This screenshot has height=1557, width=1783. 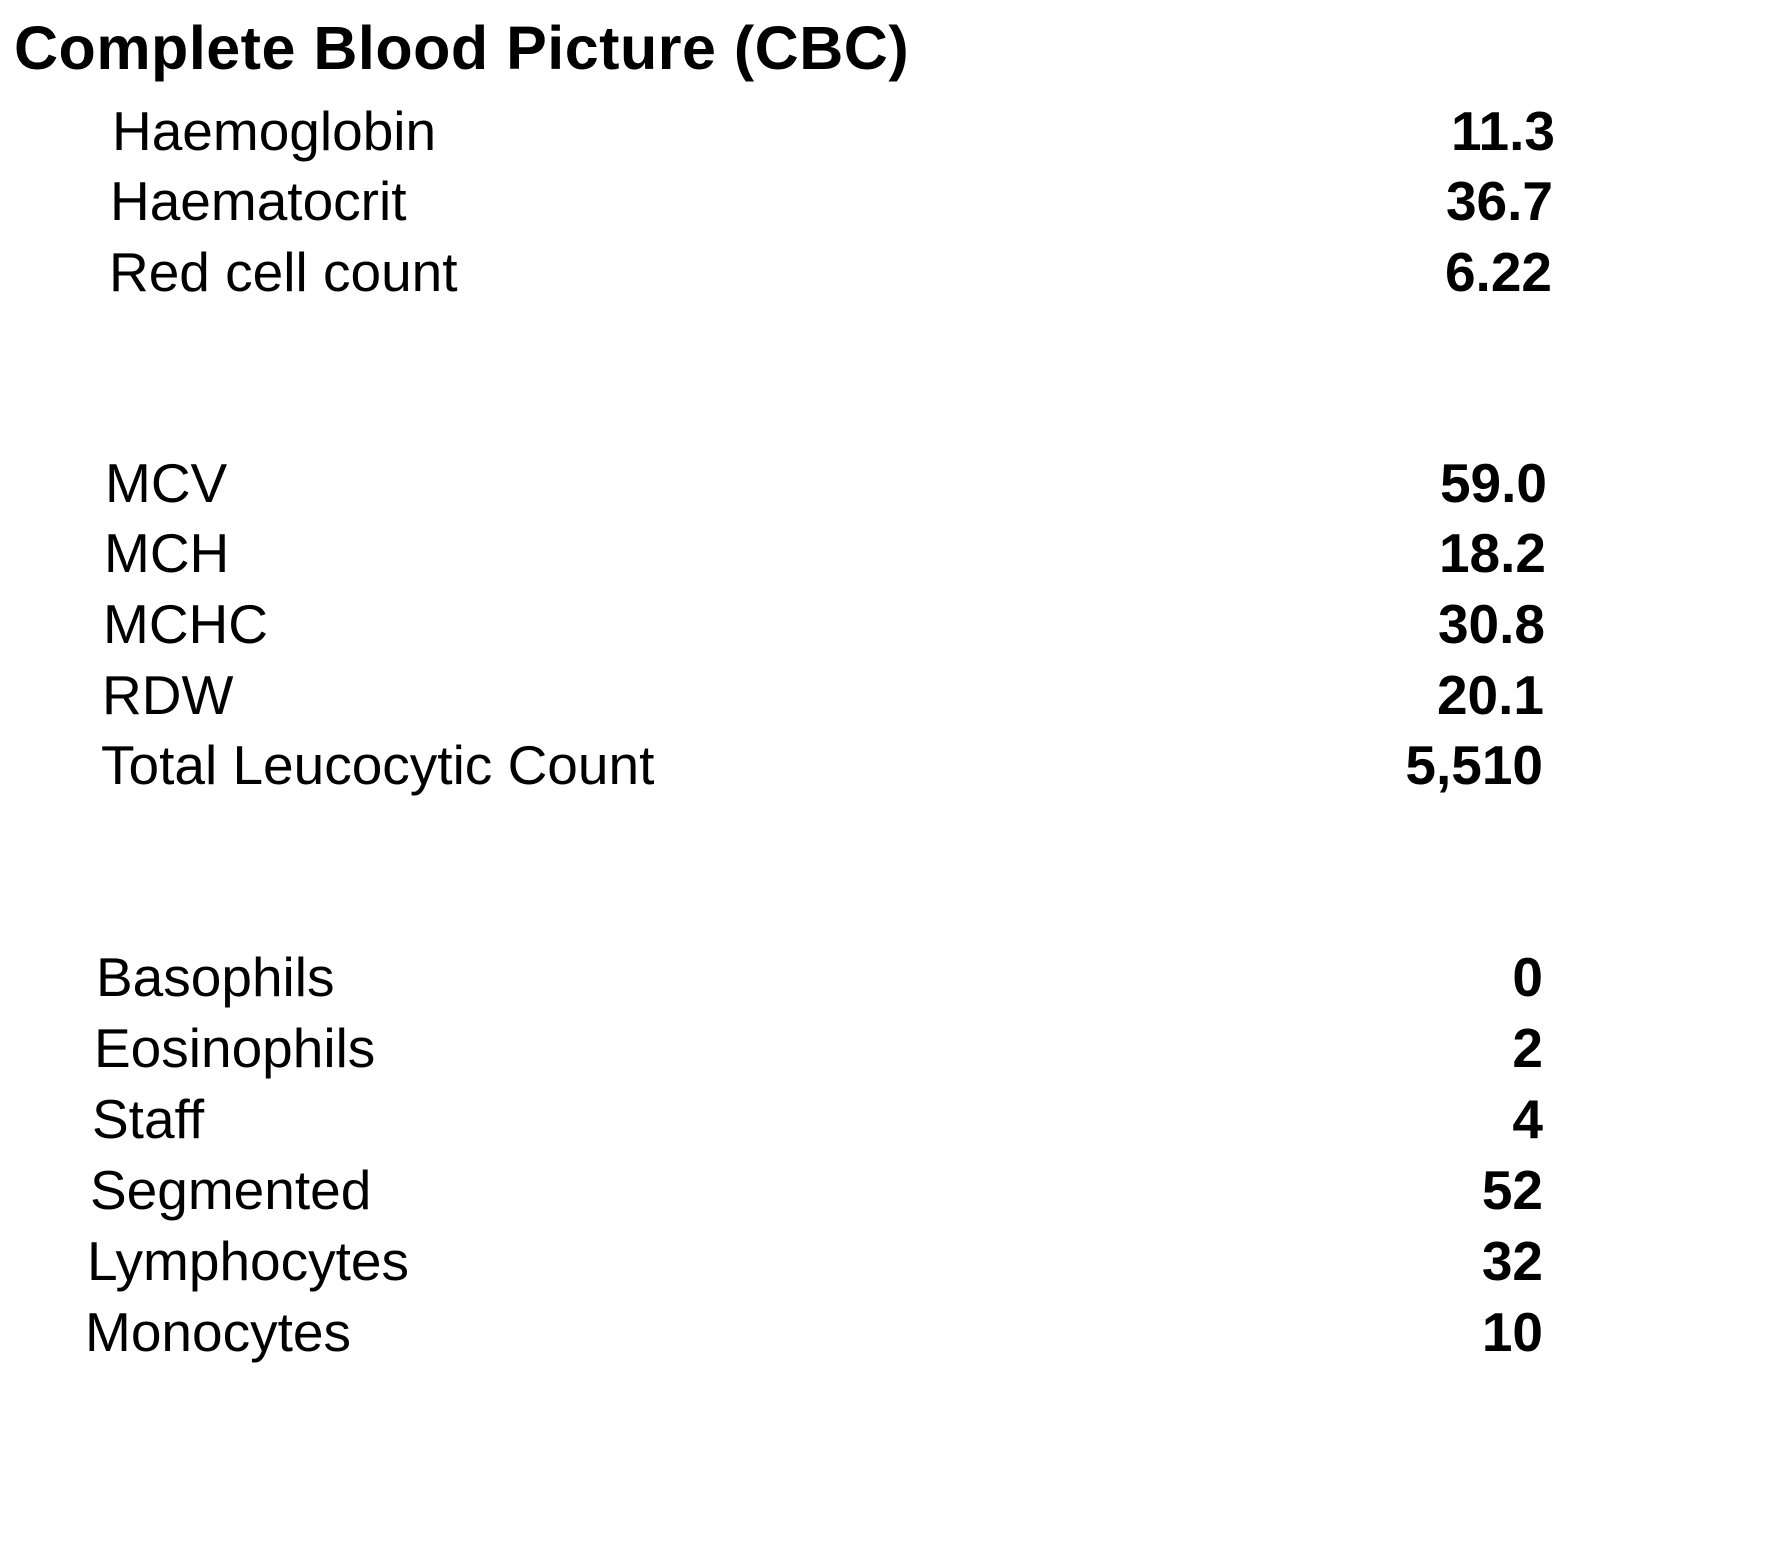 What do you see at coordinates (231, 1190) in the screenshot?
I see `result-label: Segmented` at bounding box center [231, 1190].